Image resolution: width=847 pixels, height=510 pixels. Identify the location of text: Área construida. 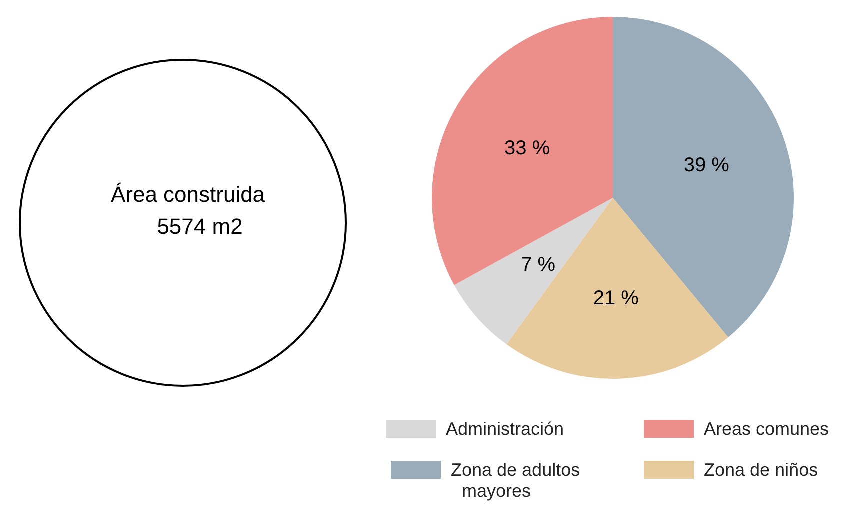
(188, 194).